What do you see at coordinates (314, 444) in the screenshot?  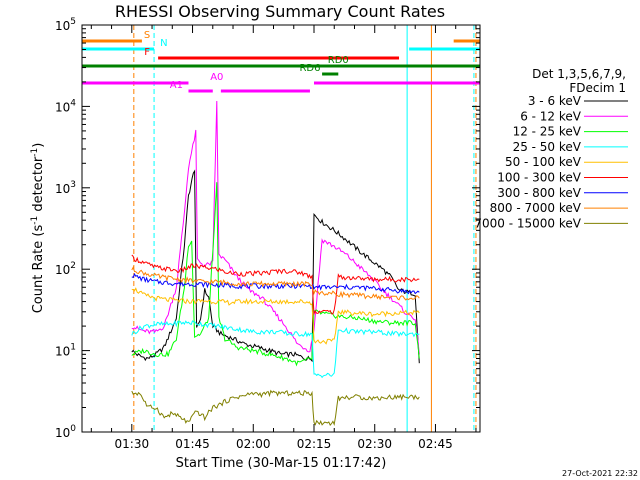 I see `x-tick-label-3: 02:15` at bounding box center [314, 444].